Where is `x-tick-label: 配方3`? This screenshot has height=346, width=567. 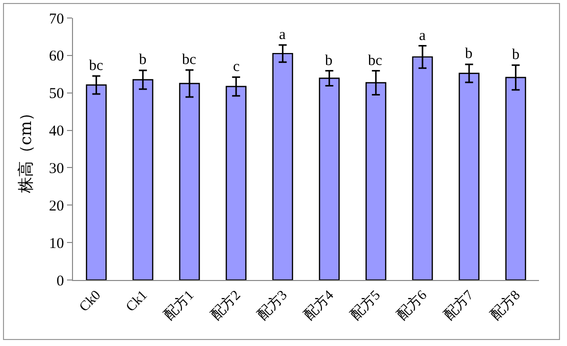 x-tick-label: 配方3 is located at coordinates (272, 305).